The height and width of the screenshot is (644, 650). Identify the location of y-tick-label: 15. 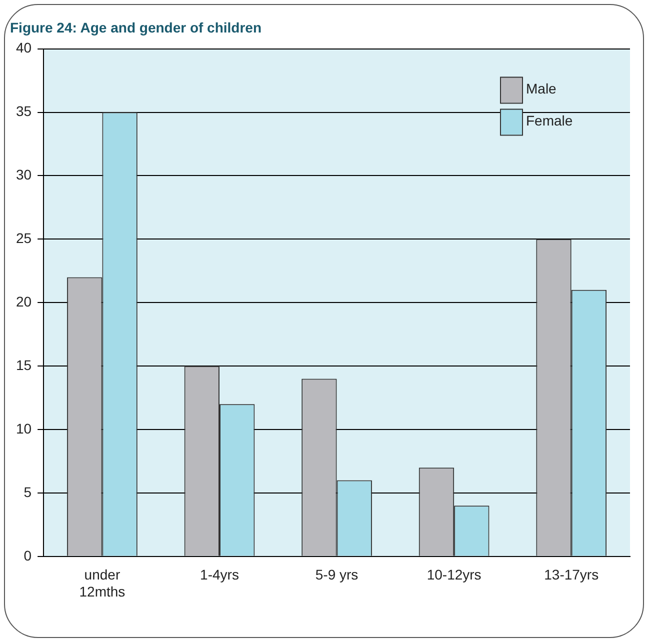
(24, 364).